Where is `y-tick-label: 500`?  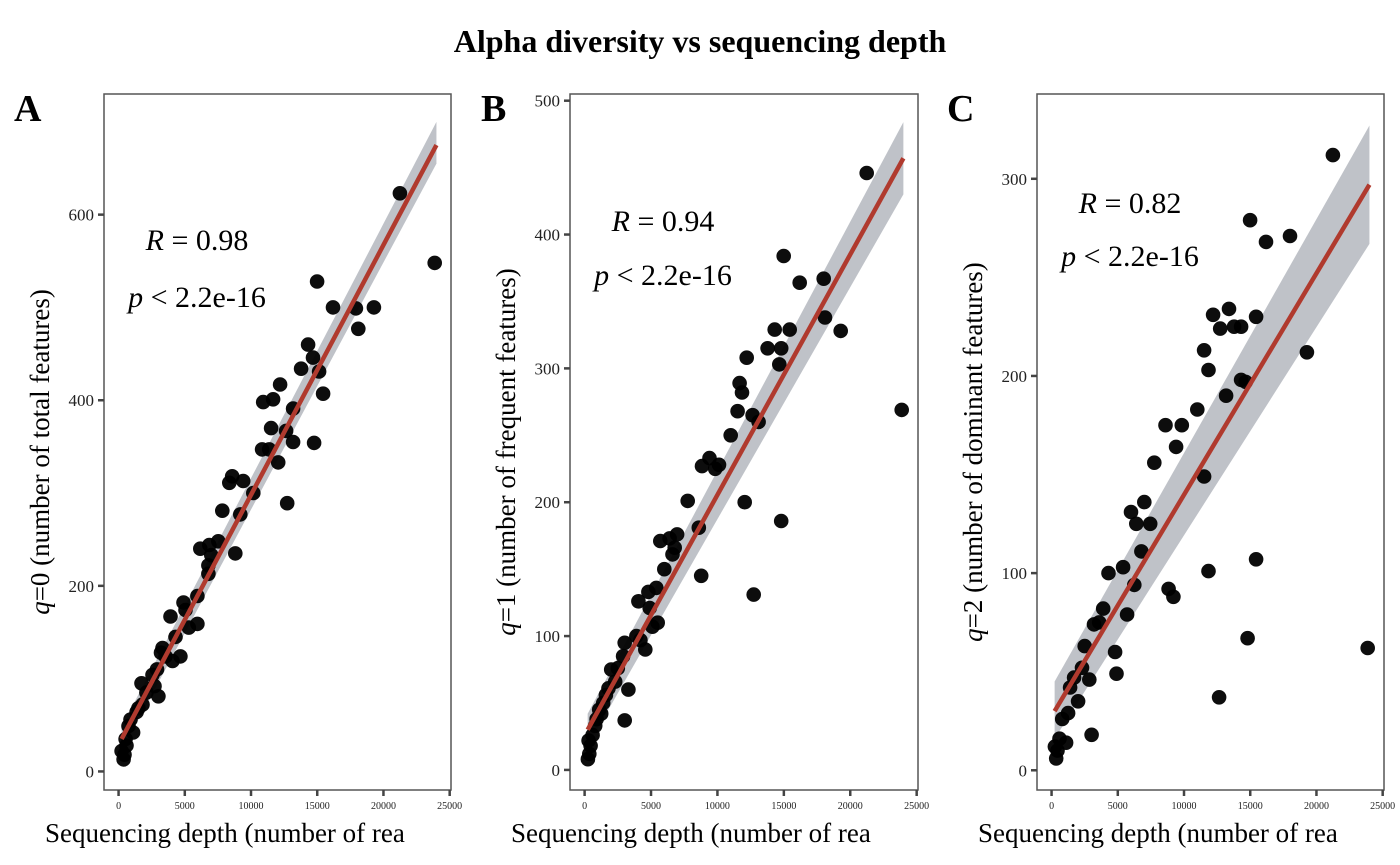
y-tick-label: 500 is located at coordinates (548, 101).